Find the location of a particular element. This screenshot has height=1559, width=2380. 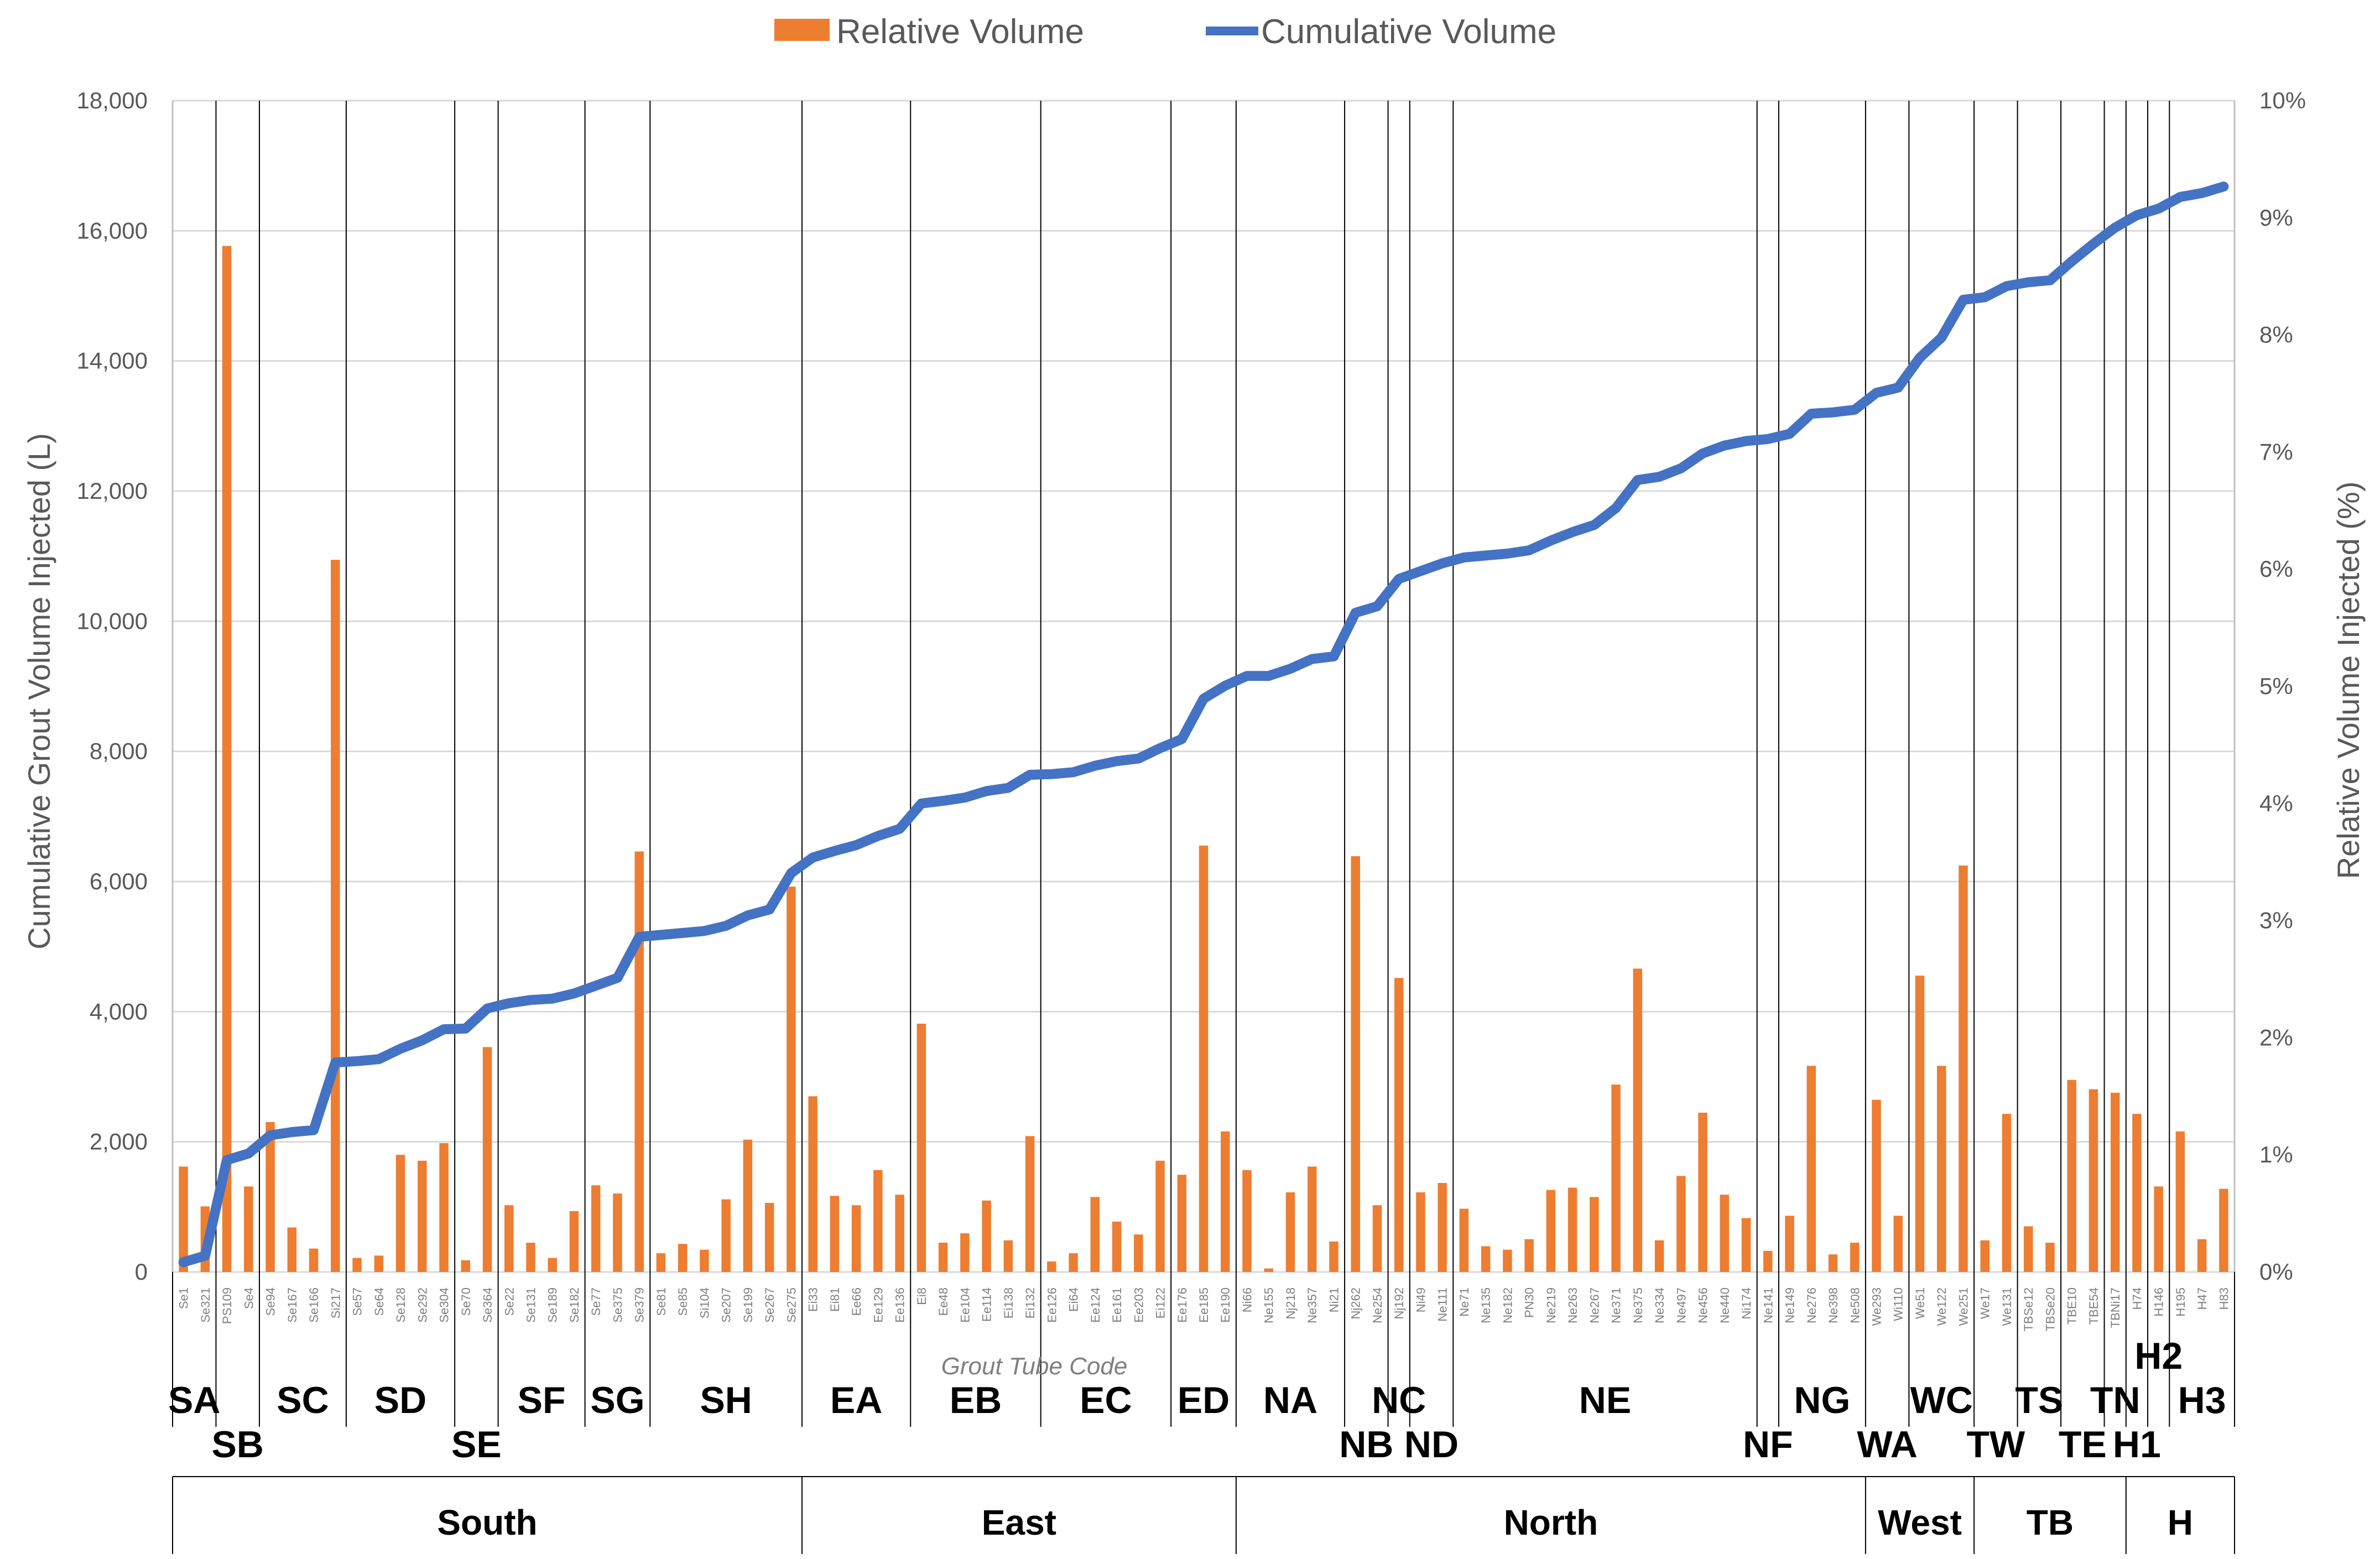

category-tick-label: Si217 is located at coordinates (335, 1302).